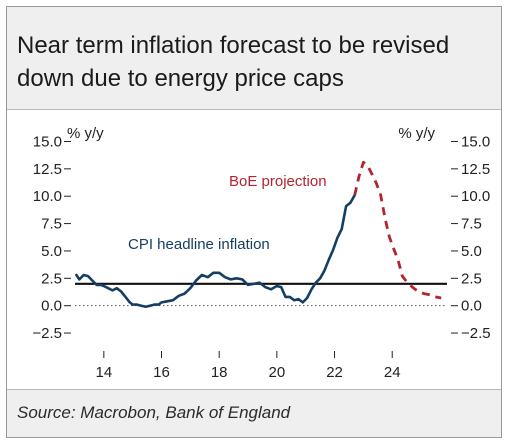  I want to click on left-y-tick-label: −2.5, so click(47, 333).